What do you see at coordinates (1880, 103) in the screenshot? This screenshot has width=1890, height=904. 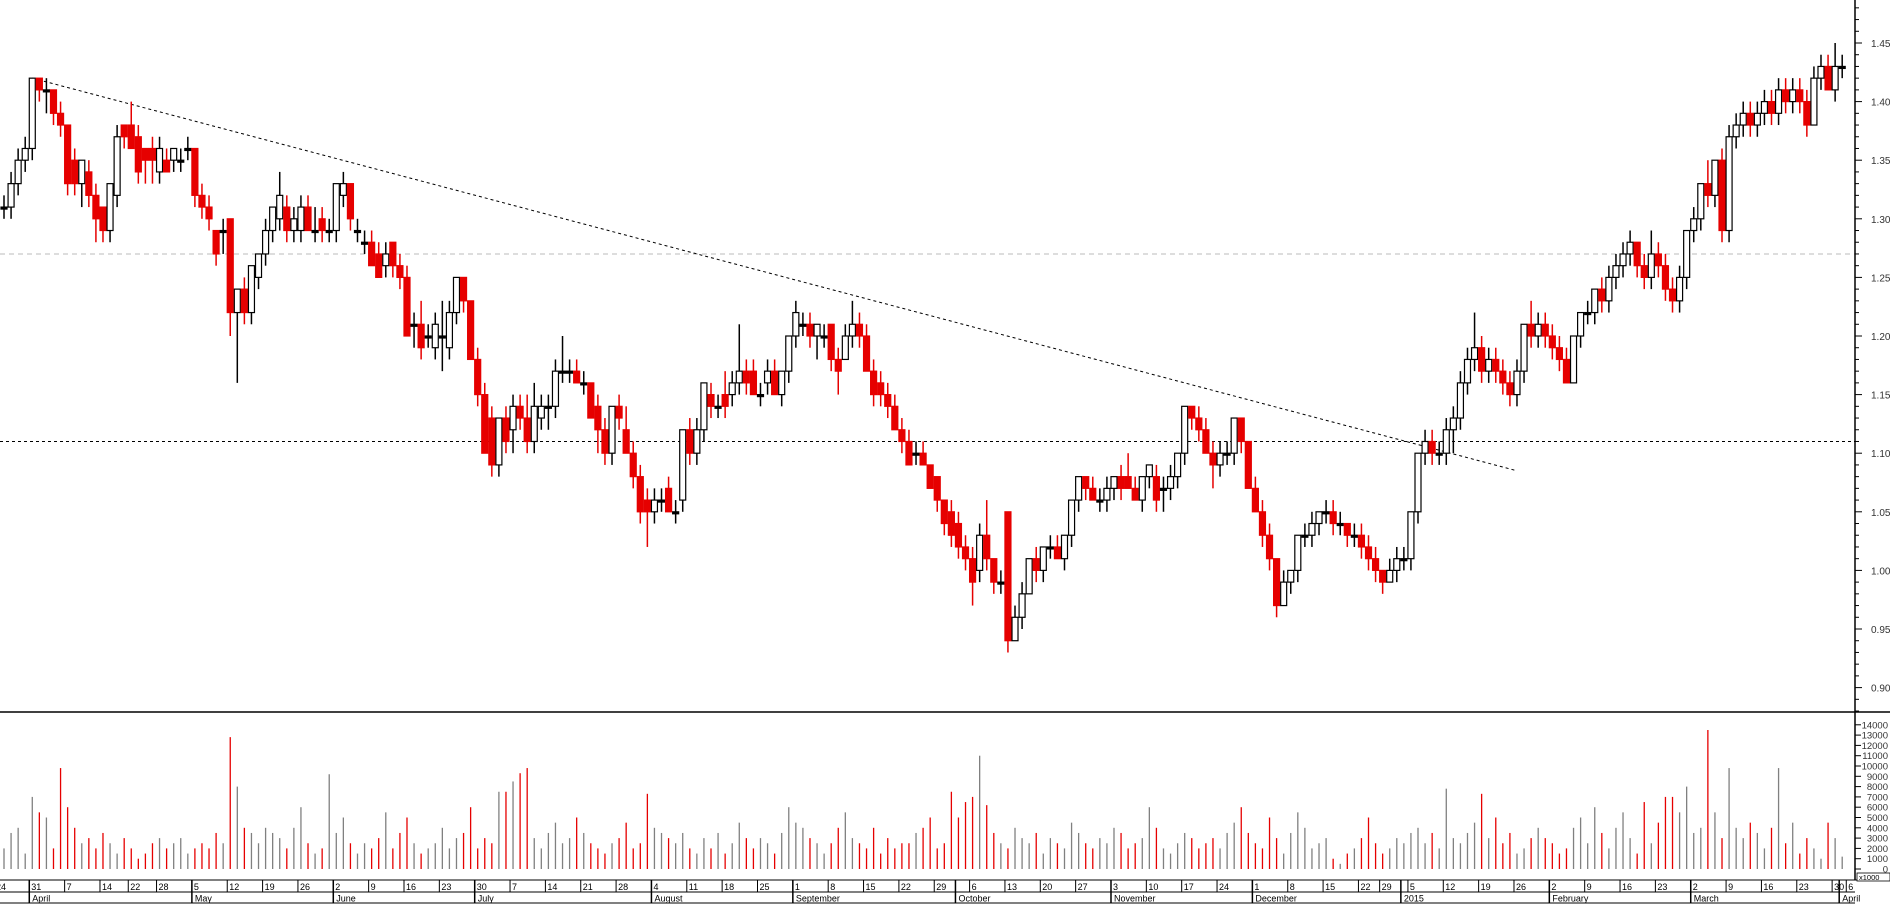 I see `price-tick-label: 1.40` at bounding box center [1880, 103].